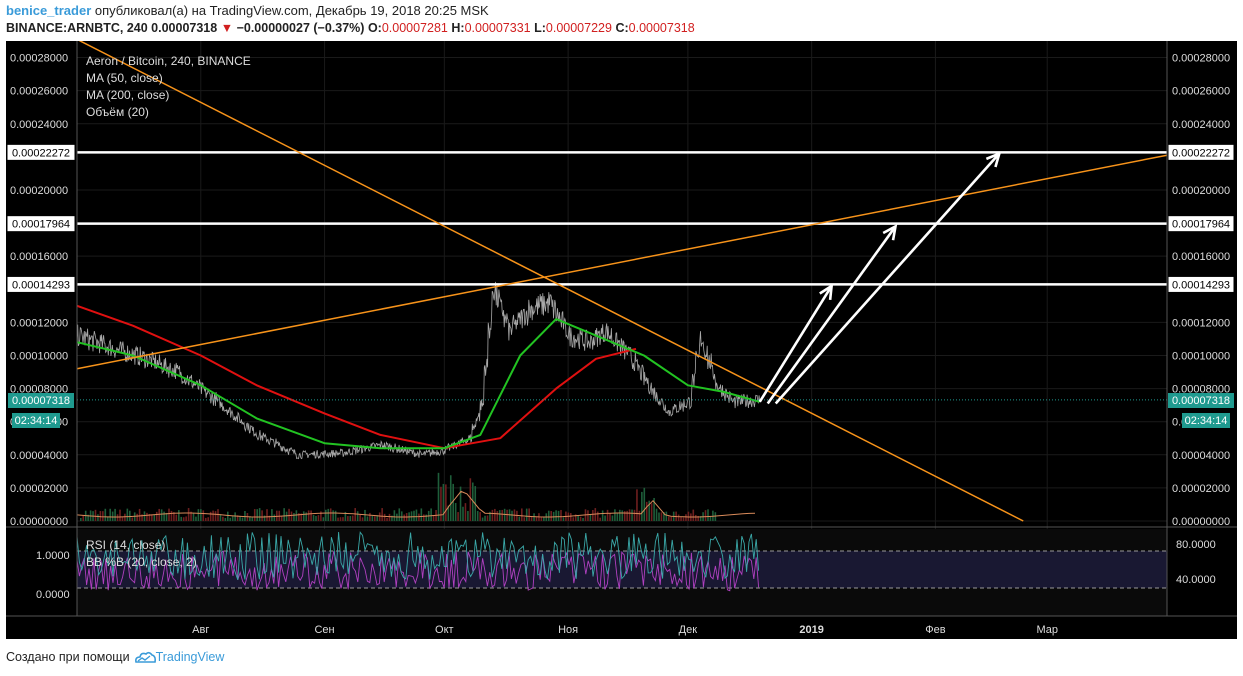 The image size is (1243, 676). I want to click on price-change: −0.00000027 (−0.37%), so click(300, 28).